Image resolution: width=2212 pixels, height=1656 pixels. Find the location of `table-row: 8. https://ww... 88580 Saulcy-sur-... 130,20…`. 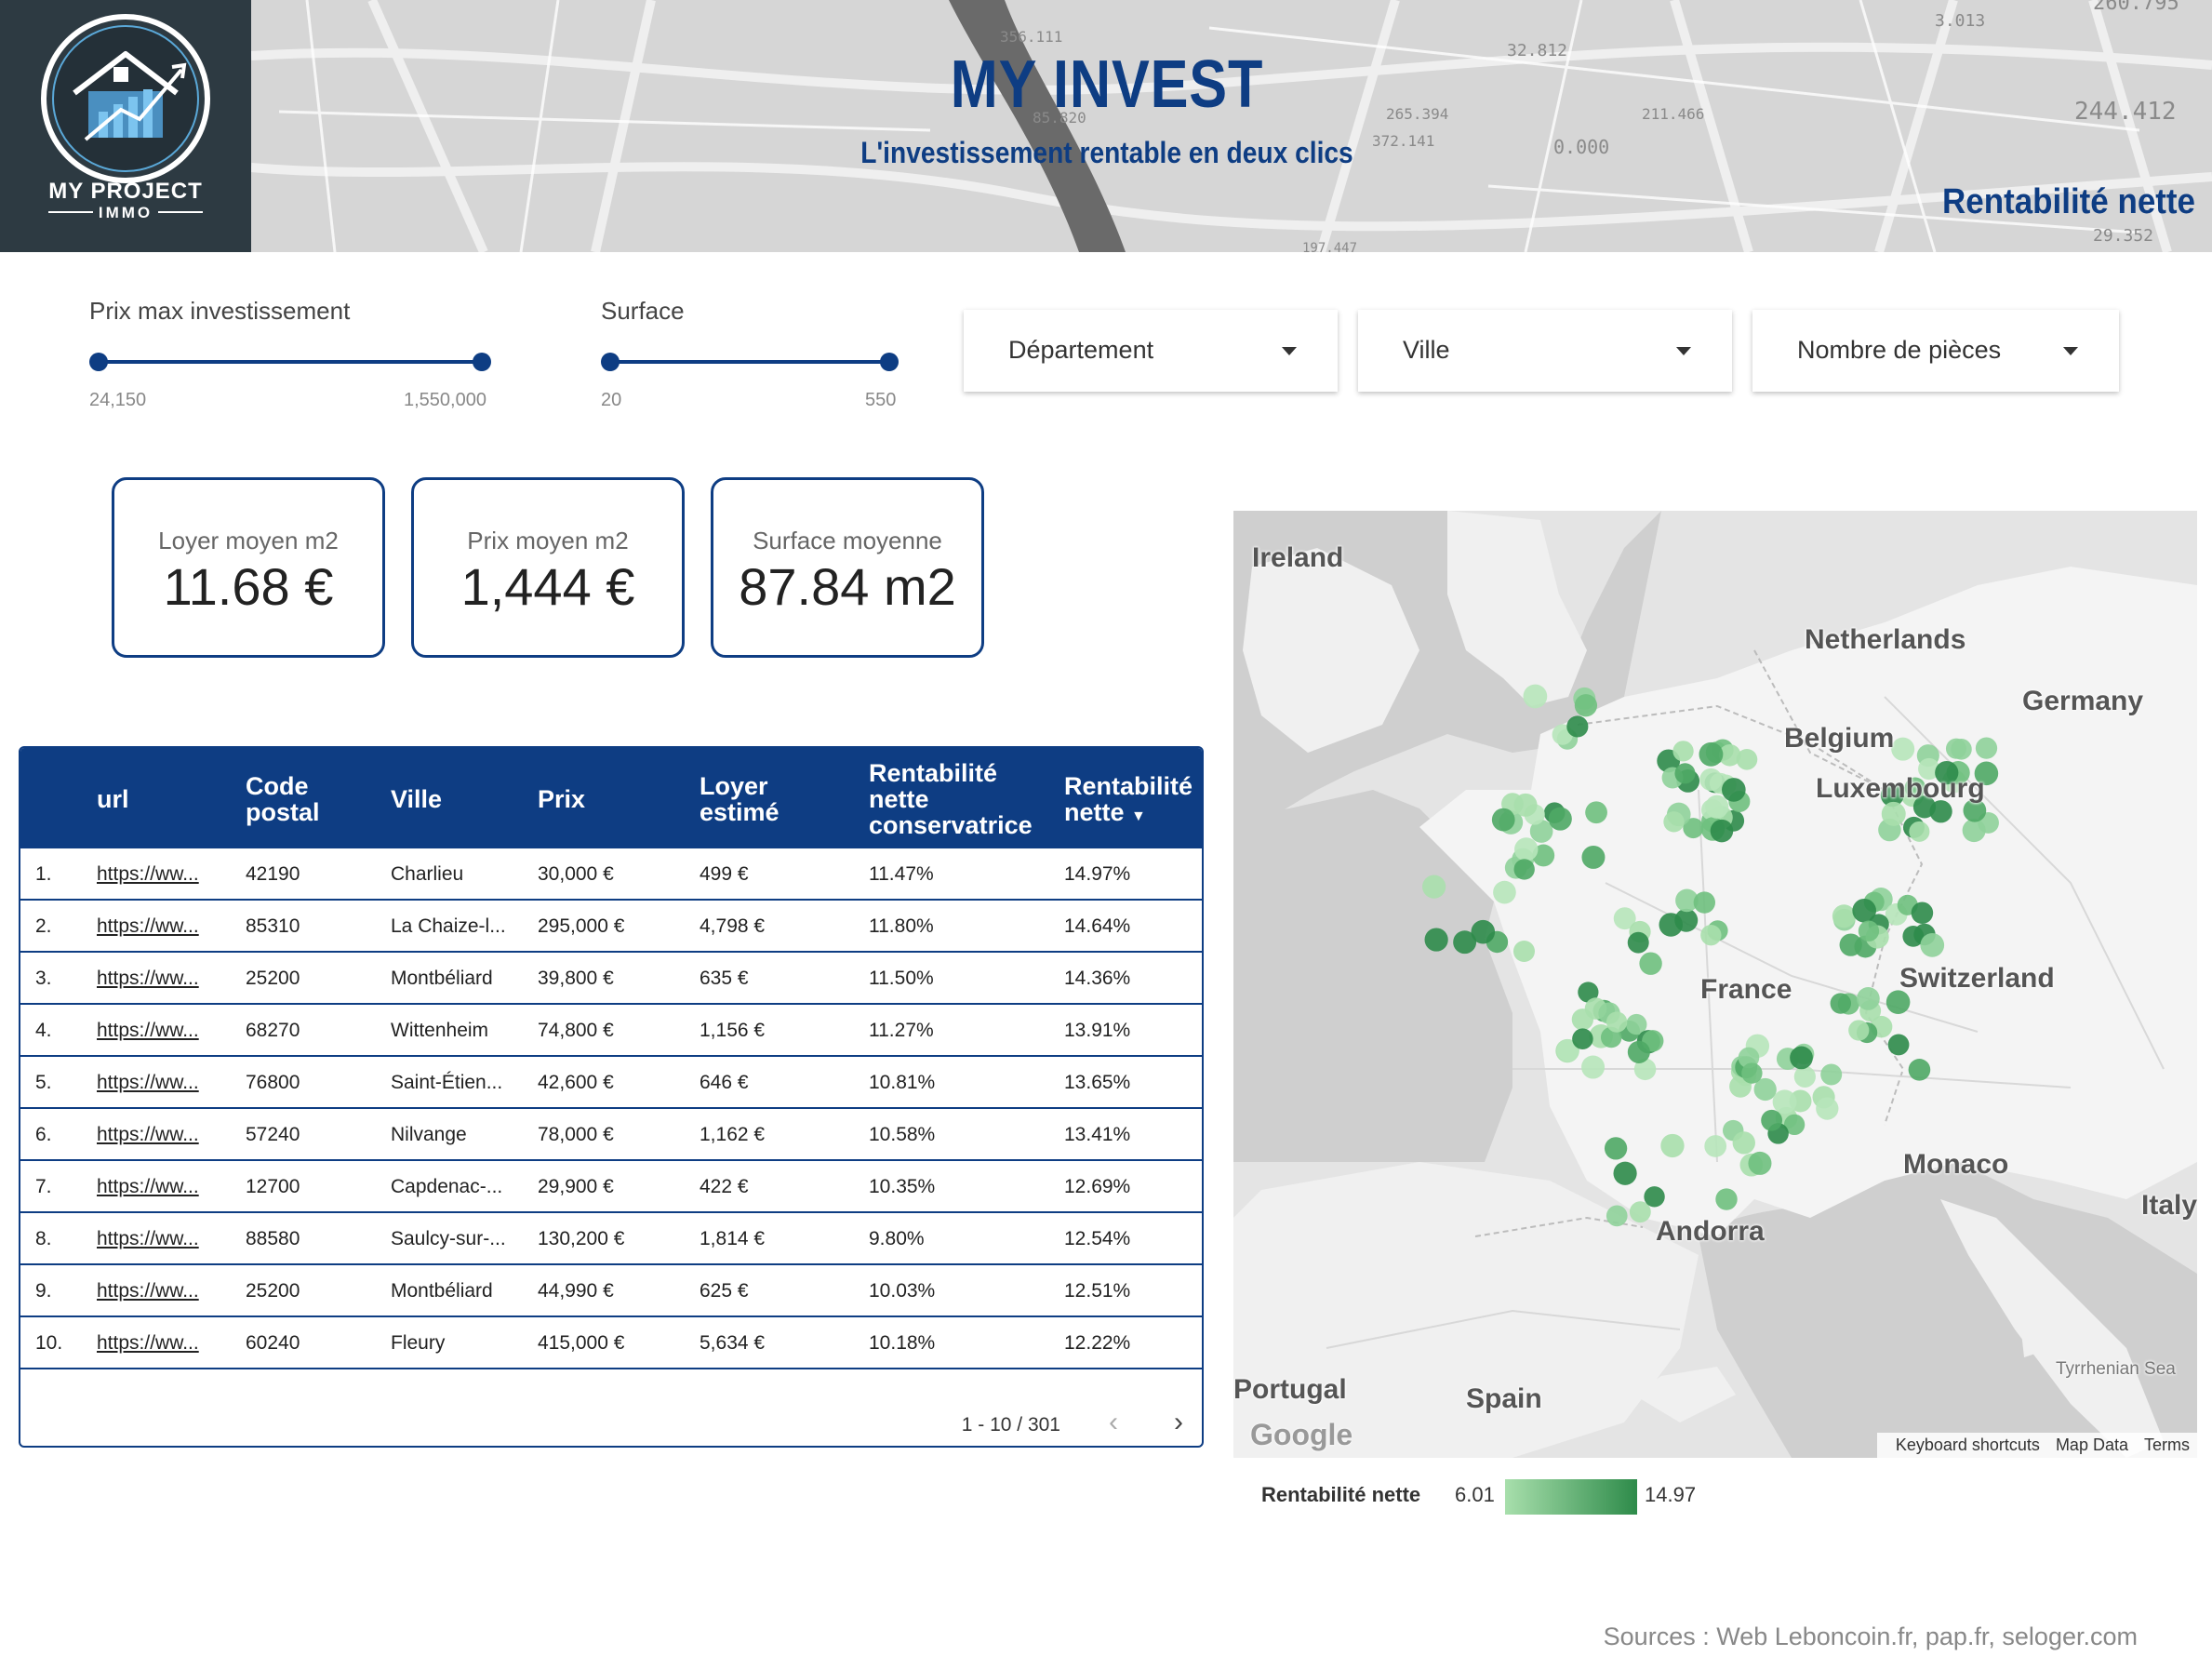

table-row: 8. https://ww... 88580 Saulcy-sur-... 130,20… is located at coordinates (611, 1239).